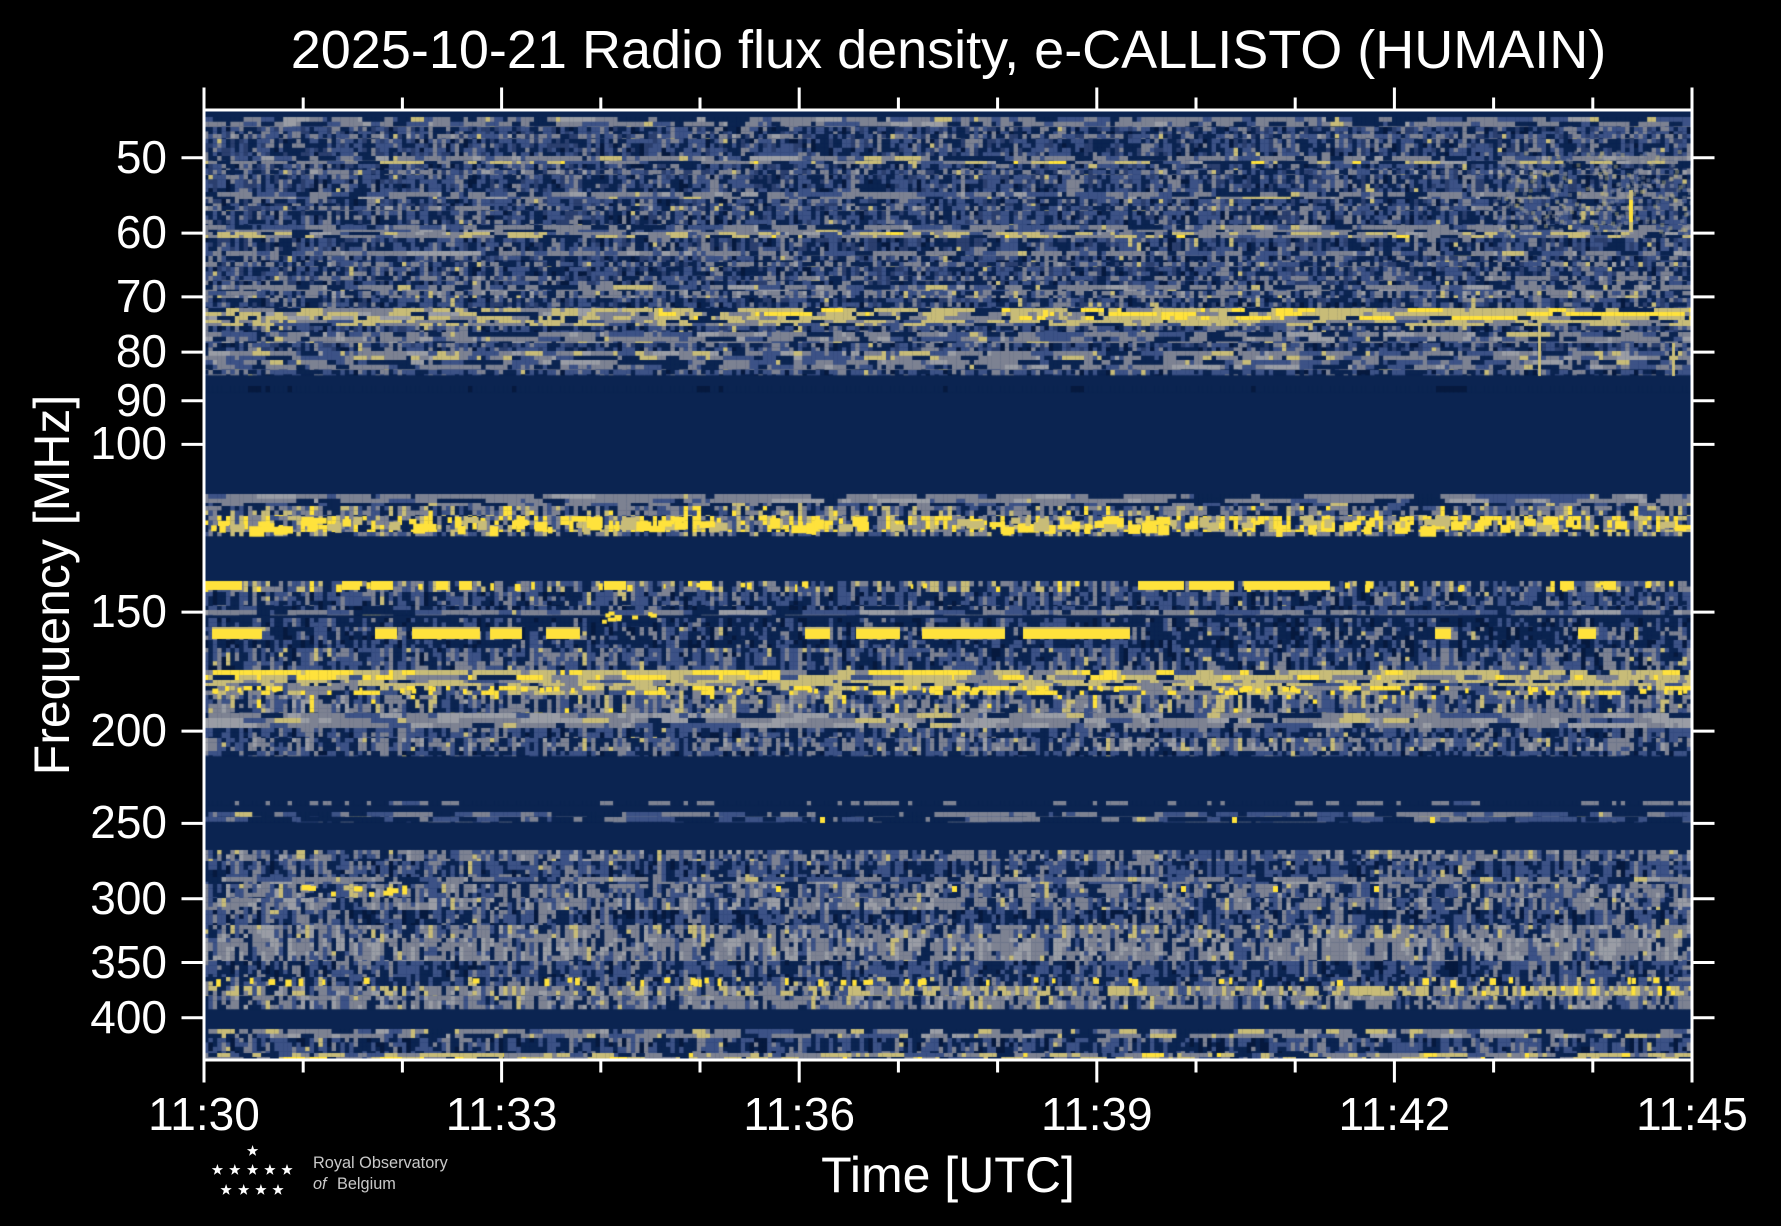 This screenshot has height=1226, width=1781. What do you see at coordinates (320, 1184) in the screenshot?
I see `svg-text: of` at bounding box center [320, 1184].